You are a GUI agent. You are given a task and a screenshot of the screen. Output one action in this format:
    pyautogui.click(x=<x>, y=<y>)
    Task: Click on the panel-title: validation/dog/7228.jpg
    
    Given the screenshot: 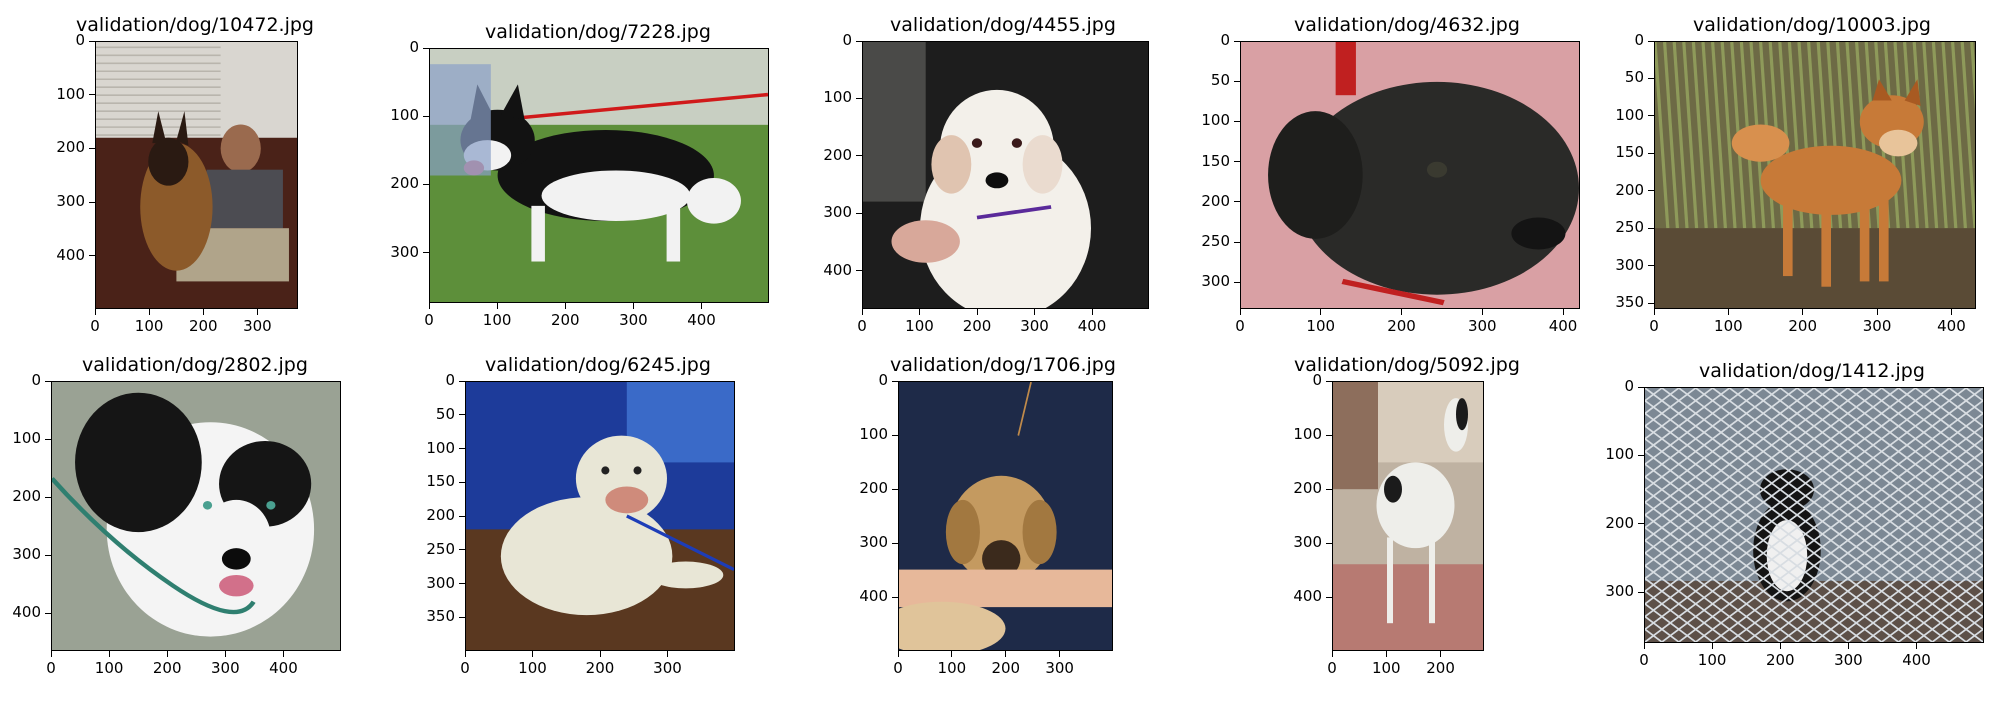 What is the action you would take?
    pyautogui.click(x=598, y=32)
    